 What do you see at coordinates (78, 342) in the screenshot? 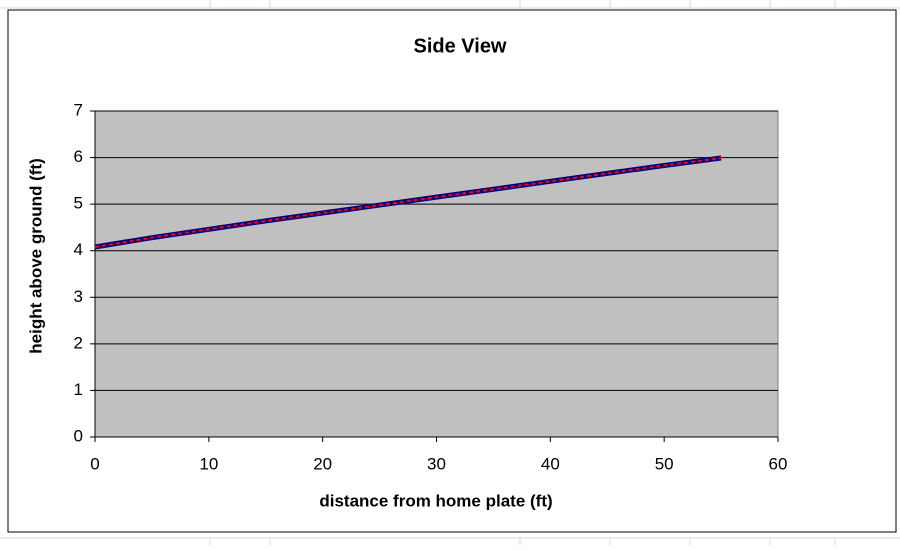
I see `y-tick-label: 2` at bounding box center [78, 342].